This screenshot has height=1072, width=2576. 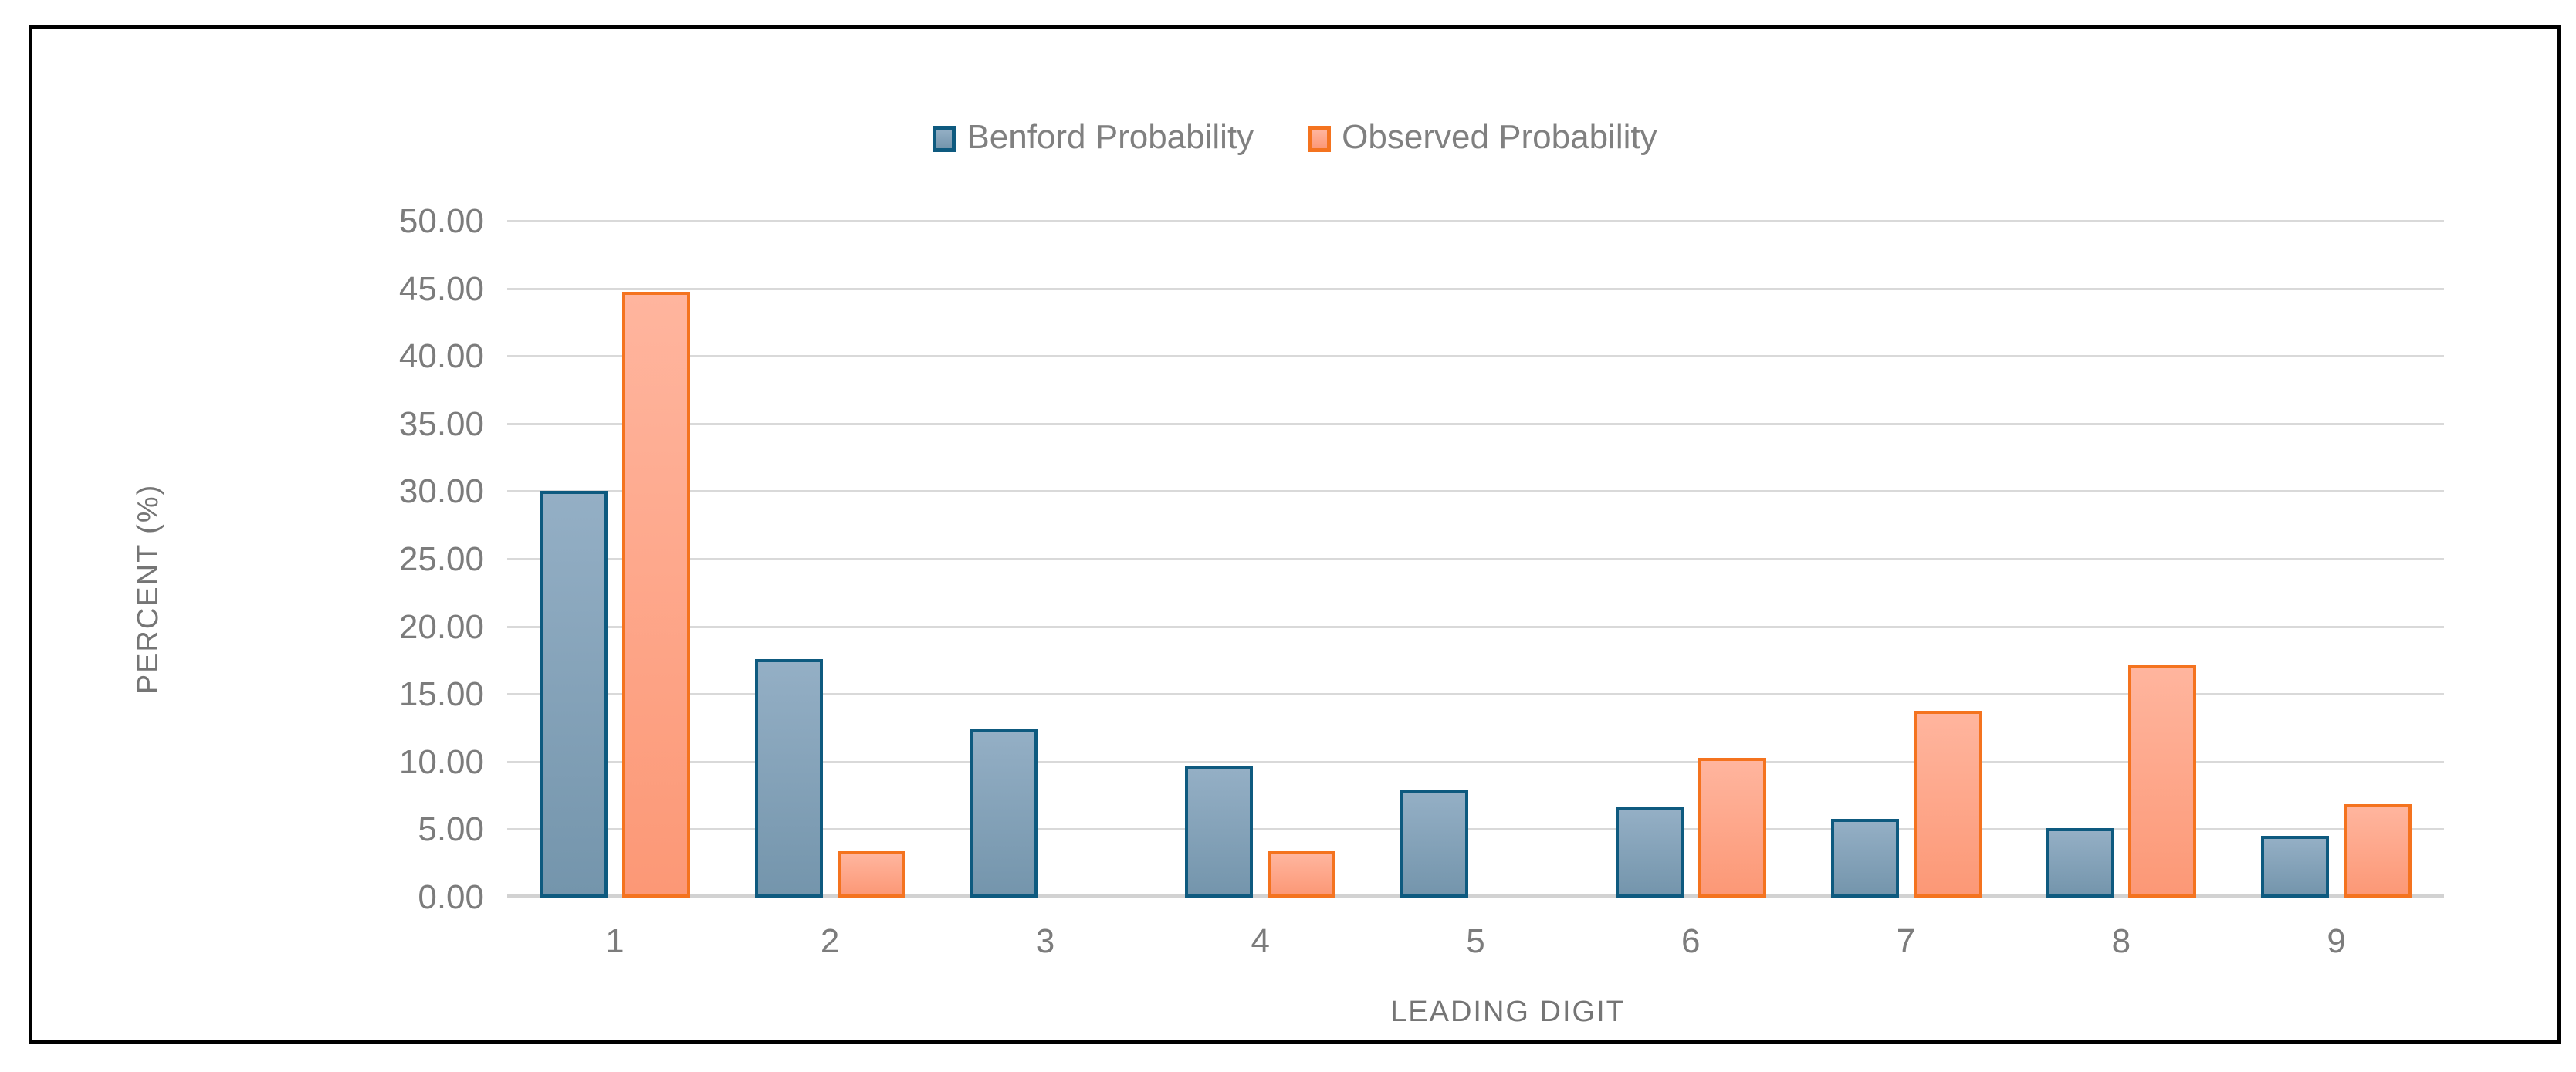 I want to click on y-tick-label-45.00: 45.00, so click(x=441, y=288).